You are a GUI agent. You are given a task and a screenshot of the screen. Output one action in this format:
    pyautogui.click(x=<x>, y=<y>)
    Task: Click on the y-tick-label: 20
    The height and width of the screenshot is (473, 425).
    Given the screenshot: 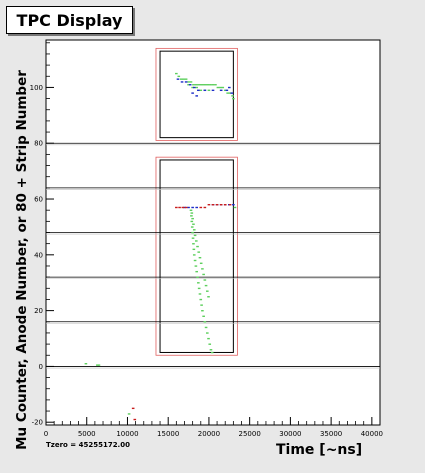 What is the action you would take?
    pyautogui.click(x=38, y=311)
    